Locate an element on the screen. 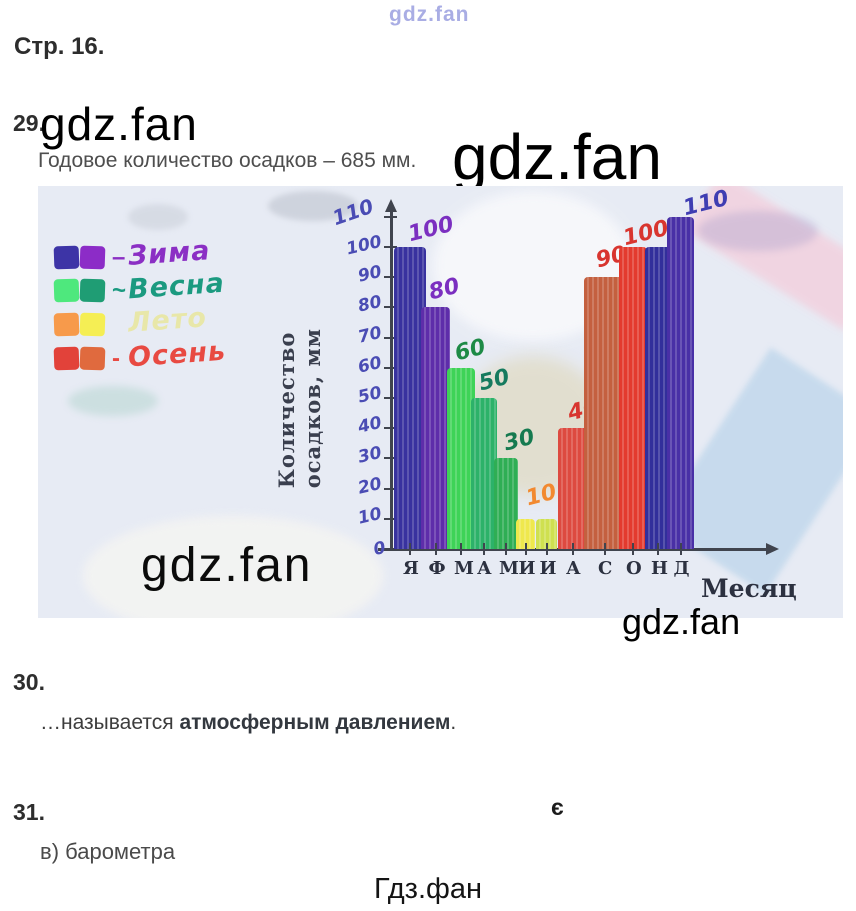 Image resolution: width=856 pixels, height=911 pixels. watermark-photo: gdz.fan is located at coordinates (227, 565).